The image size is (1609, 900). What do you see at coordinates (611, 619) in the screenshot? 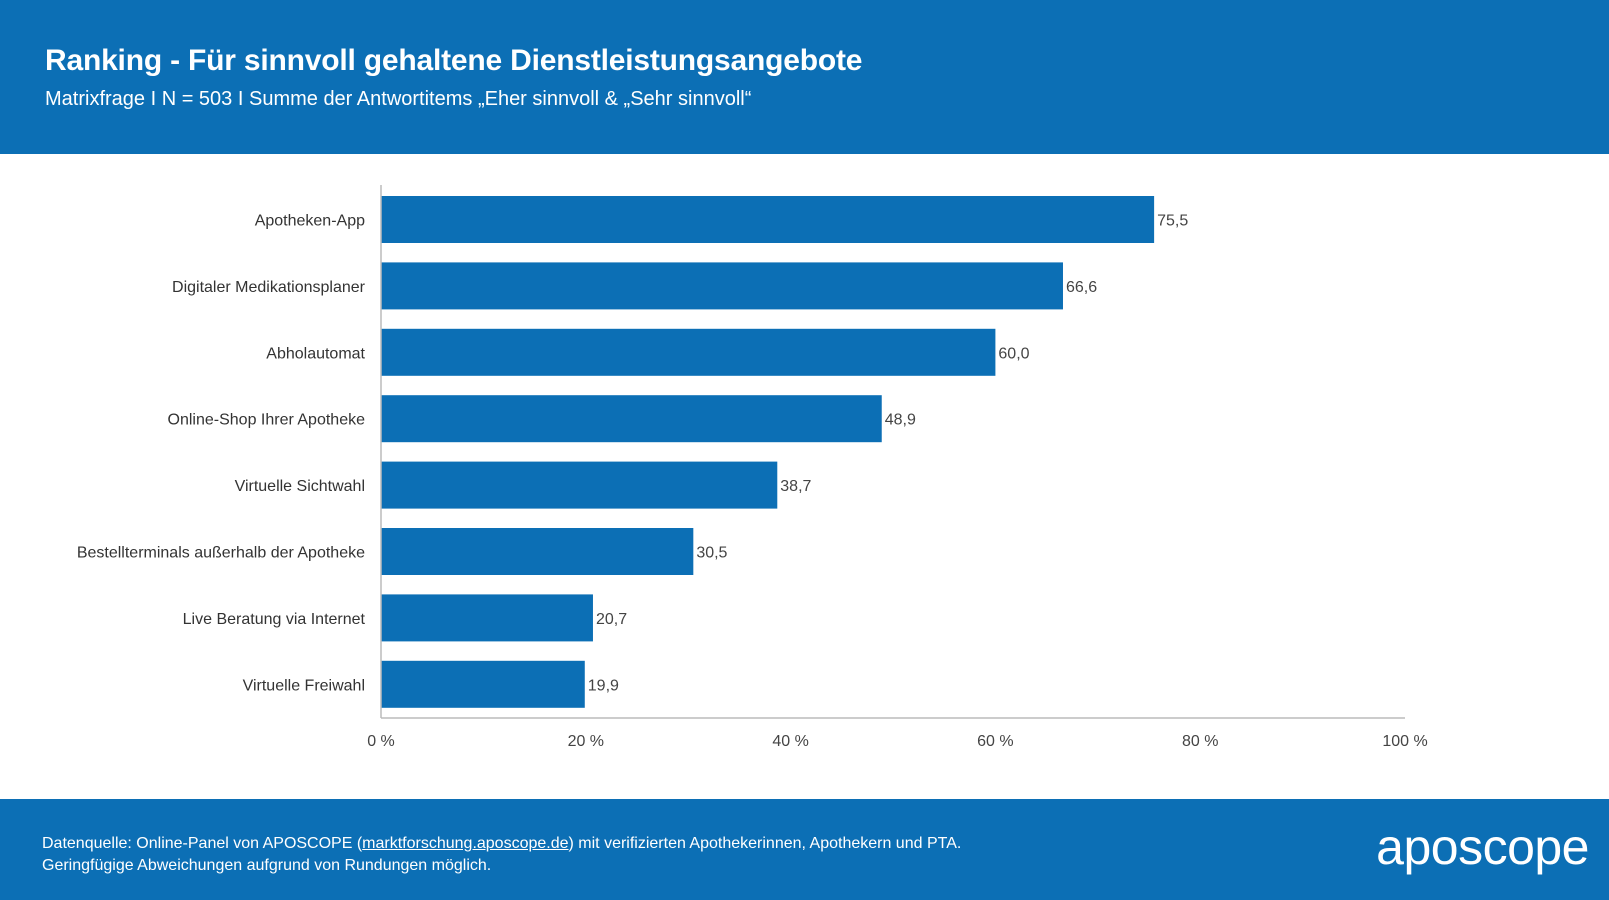
I see `value-label: 20,7` at bounding box center [611, 619].